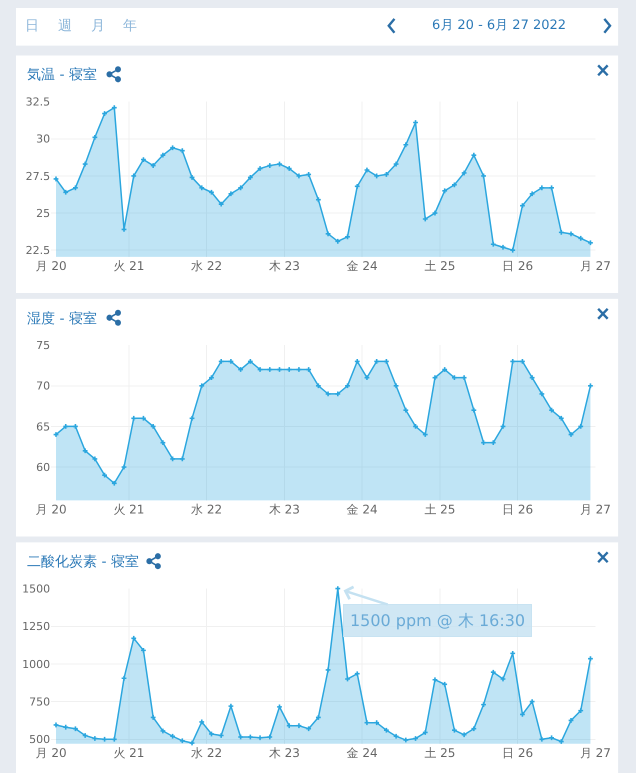 The height and width of the screenshot is (773, 636). What do you see at coordinates (43, 139) in the screenshot?
I see `y-tick-label: 30` at bounding box center [43, 139].